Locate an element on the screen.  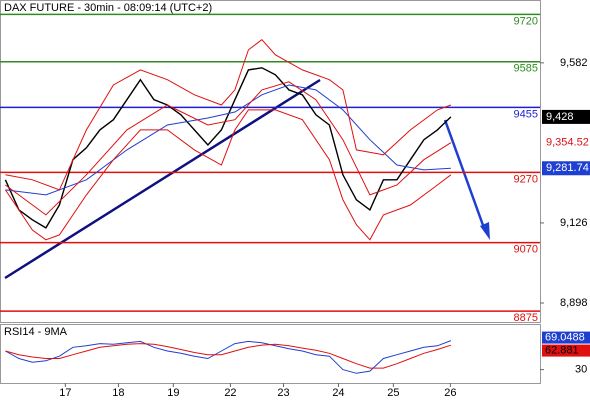
y-tick-label: 8,898 is located at coordinates (574, 303).